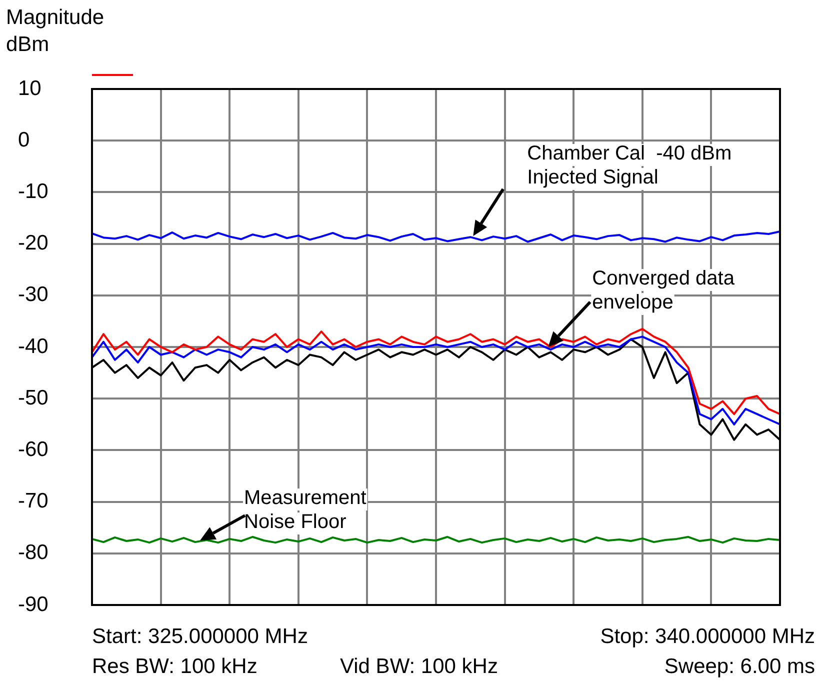 The image size is (820, 685). I want to click on y-tick-label: 10, so click(30, 88).